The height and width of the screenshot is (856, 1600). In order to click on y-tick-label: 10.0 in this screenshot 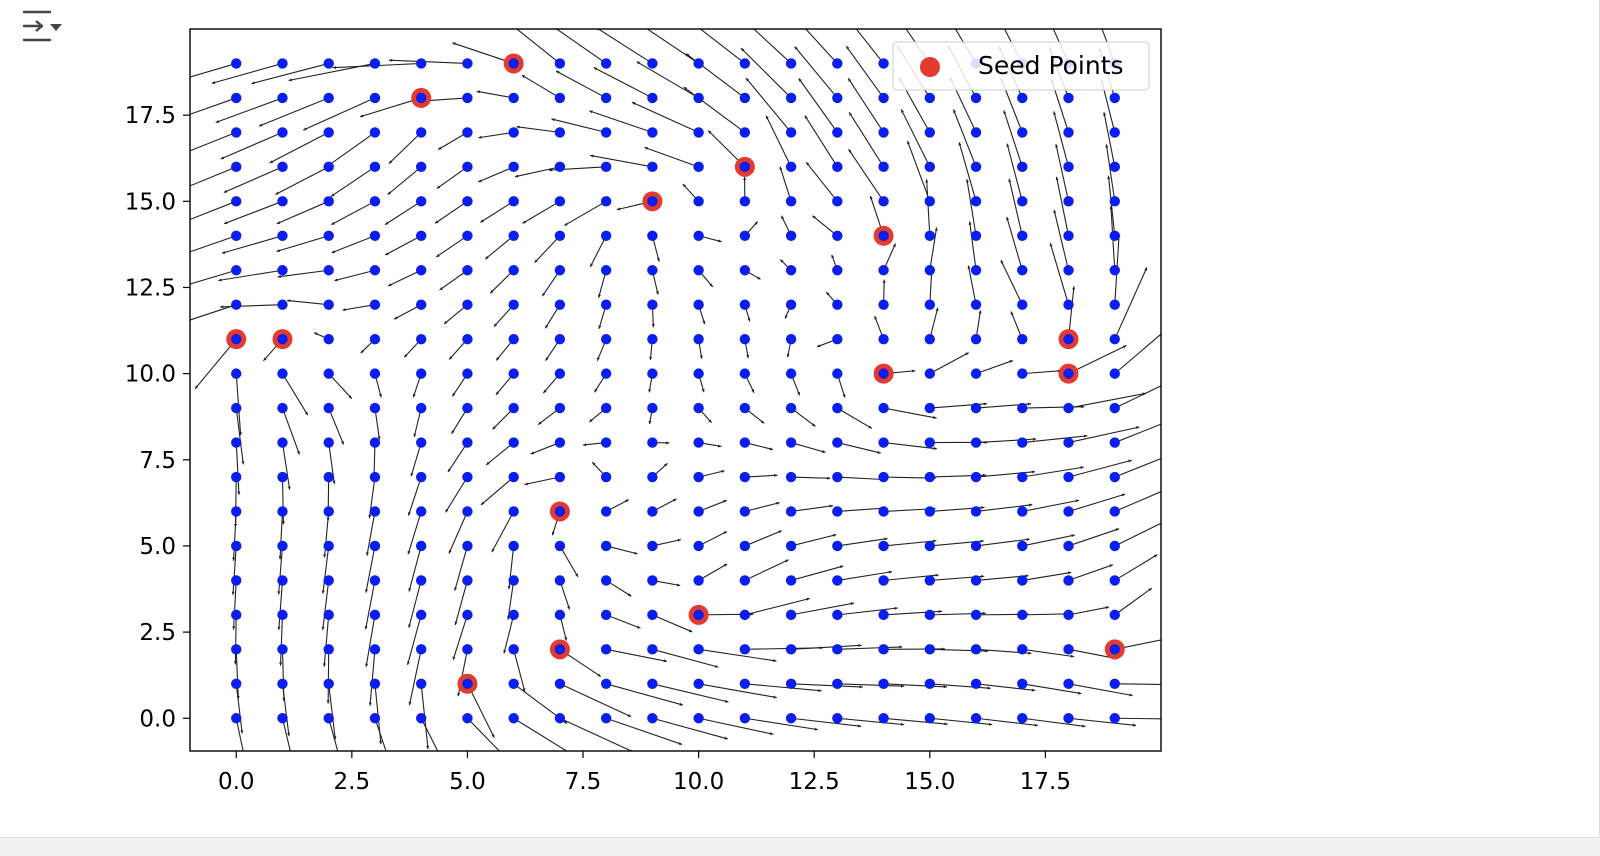, I will do `click(150, 375)`.